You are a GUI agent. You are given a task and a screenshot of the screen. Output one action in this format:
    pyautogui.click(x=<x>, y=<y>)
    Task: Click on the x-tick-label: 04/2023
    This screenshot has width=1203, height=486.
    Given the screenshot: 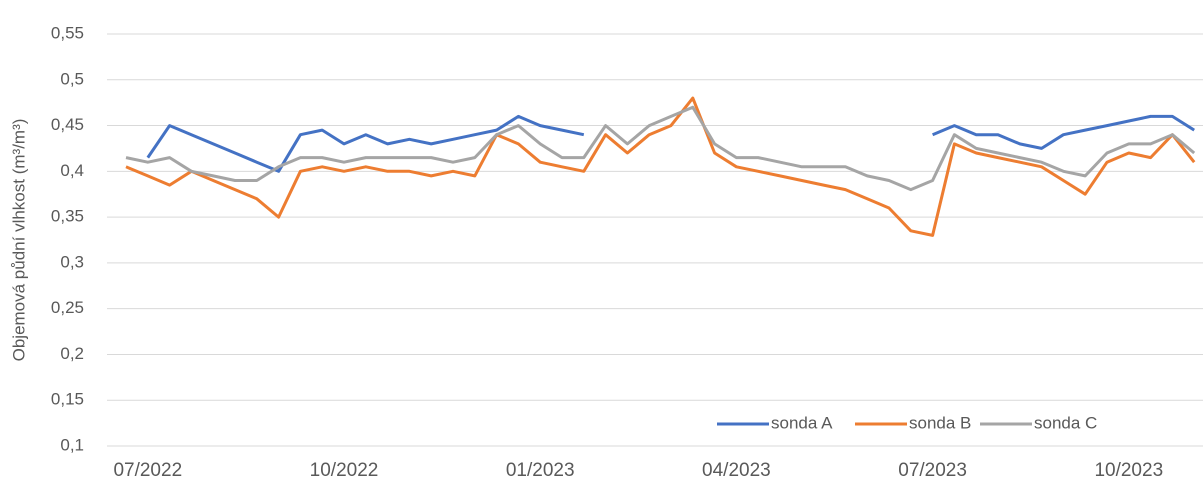 What is the action you would take?
    pyautogui.click(x=736, y=470)
    